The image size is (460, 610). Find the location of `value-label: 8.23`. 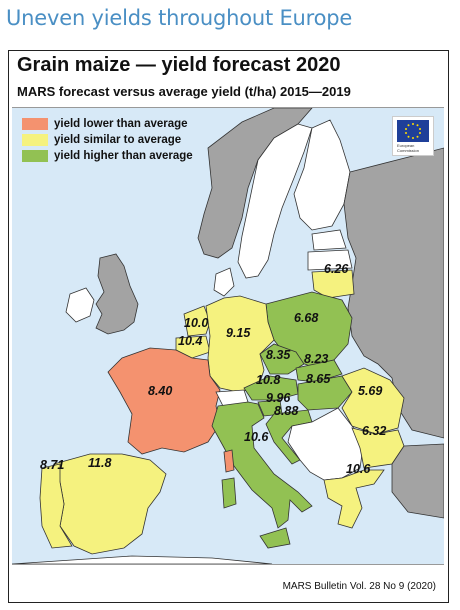

value-label: 8.23 is located at coordinates (316, 359).